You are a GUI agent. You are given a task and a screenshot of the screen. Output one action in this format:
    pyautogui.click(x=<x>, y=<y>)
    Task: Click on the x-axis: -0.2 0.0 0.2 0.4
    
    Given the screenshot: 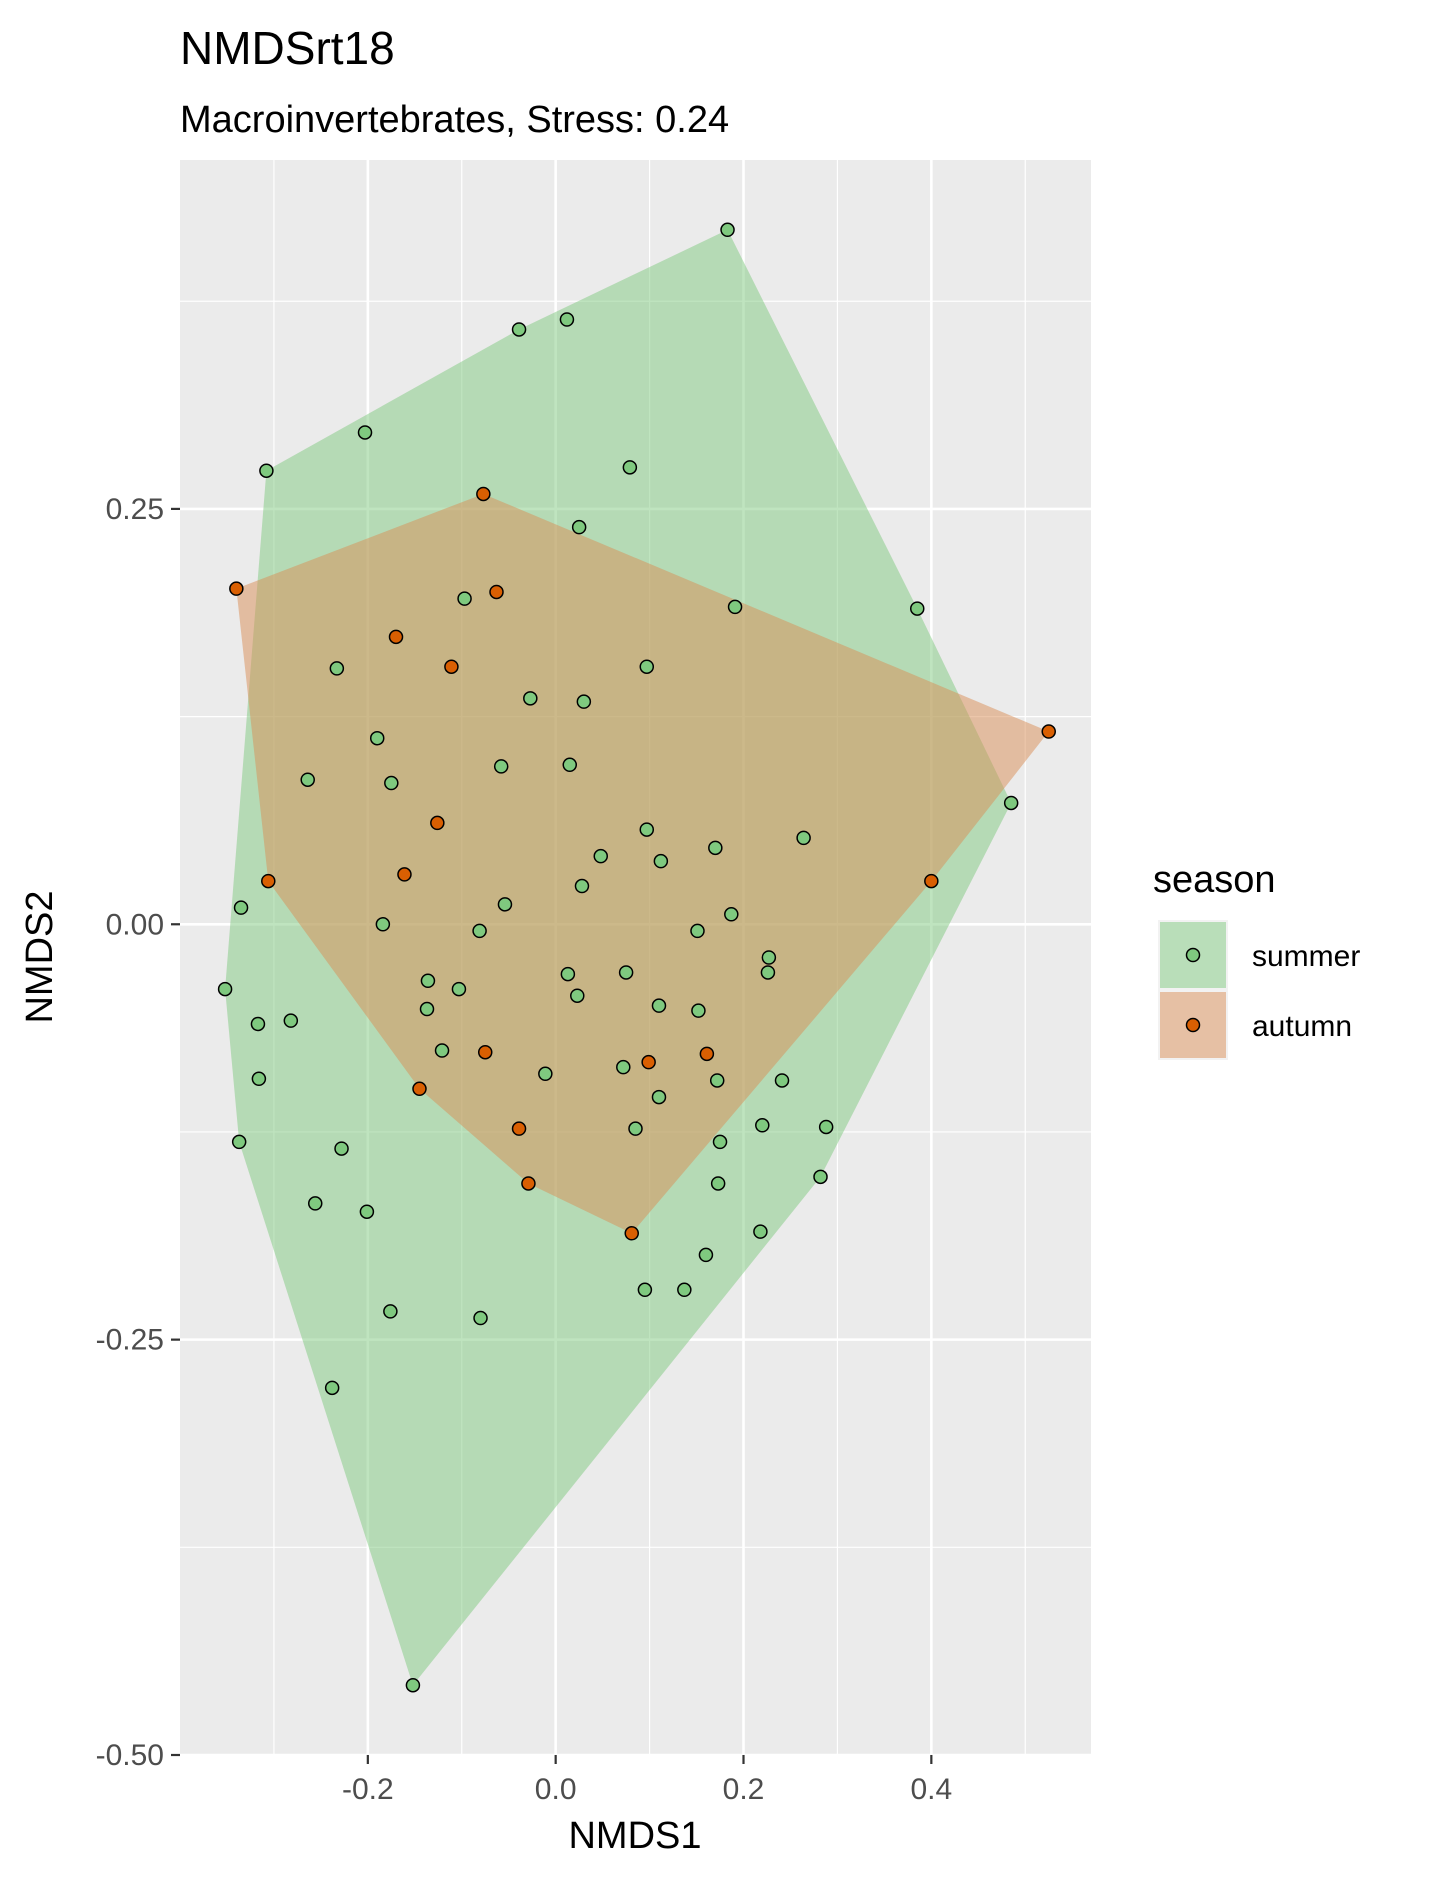 What is the action you would take?
    pyautogui.click(x=647, y=1780)
    